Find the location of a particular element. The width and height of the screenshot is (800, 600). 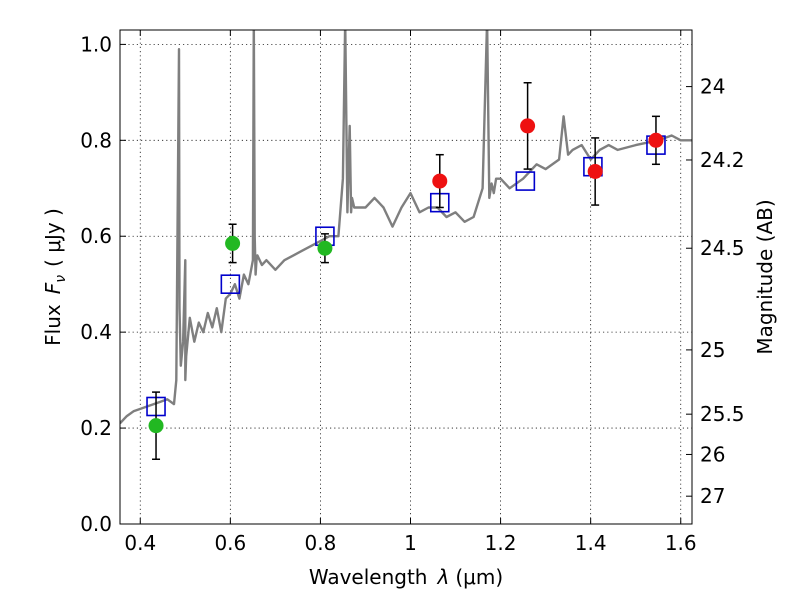

y2-tick-label: 26 is located at coordinates (712, 454).